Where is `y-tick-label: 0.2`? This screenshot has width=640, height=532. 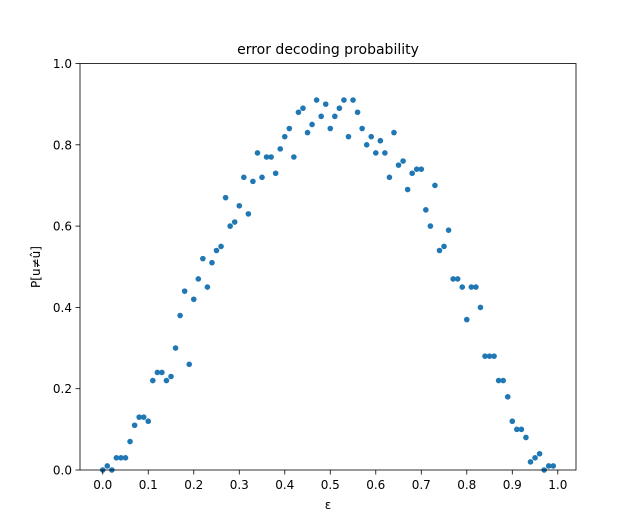
y-tick-label: 0.2 is located at coordinates (62, 389).